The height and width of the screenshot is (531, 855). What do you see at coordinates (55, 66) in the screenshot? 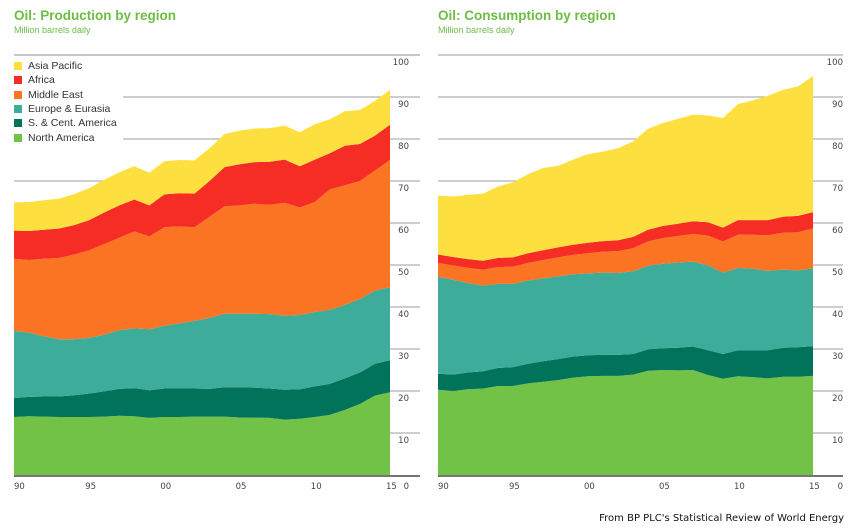
I see `legend-label: Asia Pacific` at bounding box center [55, 66].